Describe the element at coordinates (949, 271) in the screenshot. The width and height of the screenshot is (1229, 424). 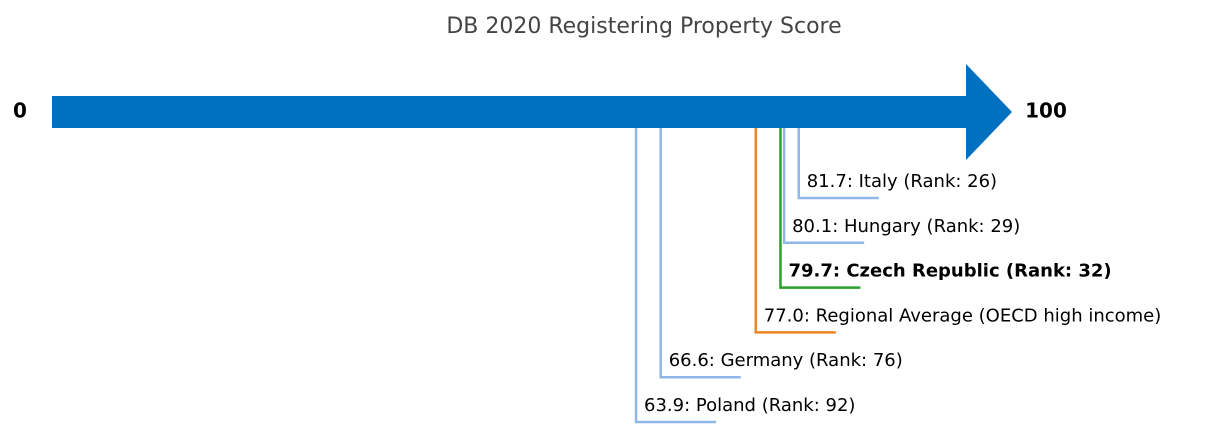
I see `value-label: 79.7: Czech Republic (Rank: 32)` at that location.